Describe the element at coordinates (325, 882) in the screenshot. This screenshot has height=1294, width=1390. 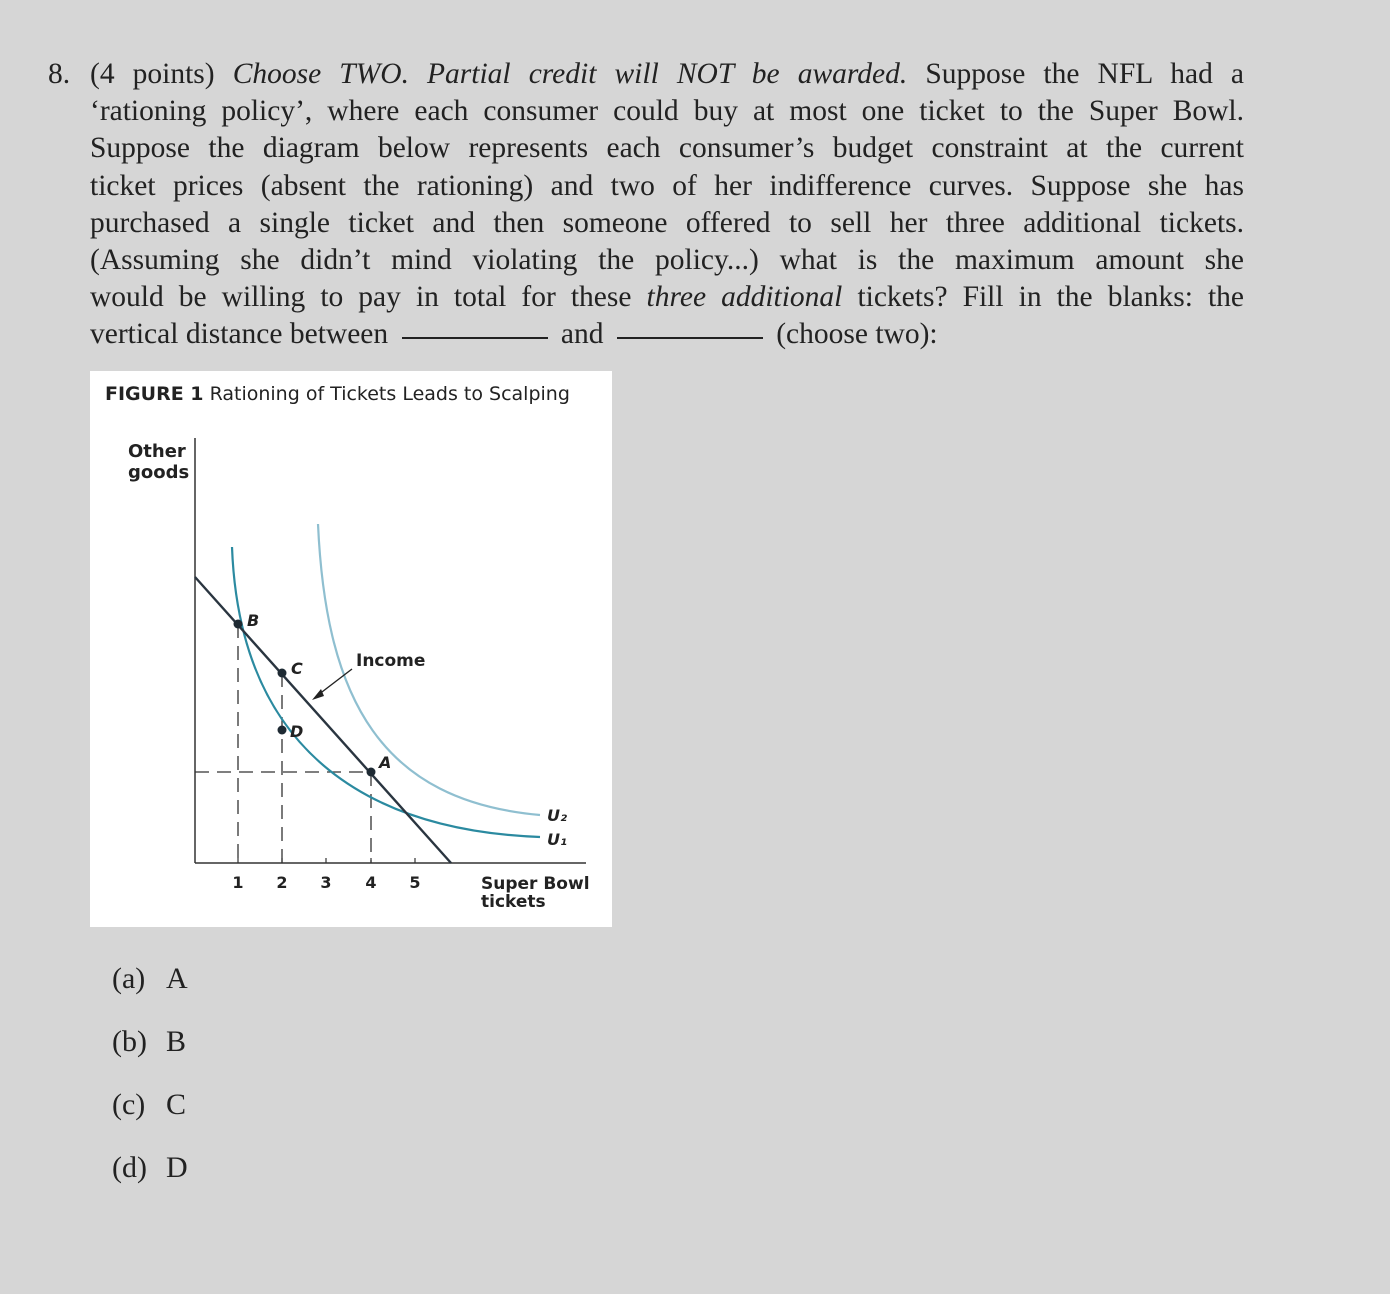
I see `x-tick-label: 3` at that location.